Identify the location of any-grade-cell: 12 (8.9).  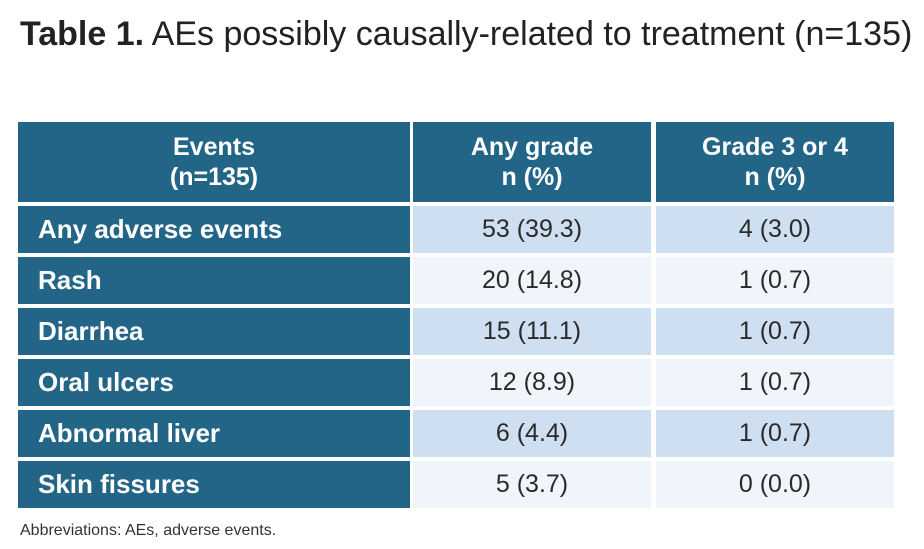
(532, 382).